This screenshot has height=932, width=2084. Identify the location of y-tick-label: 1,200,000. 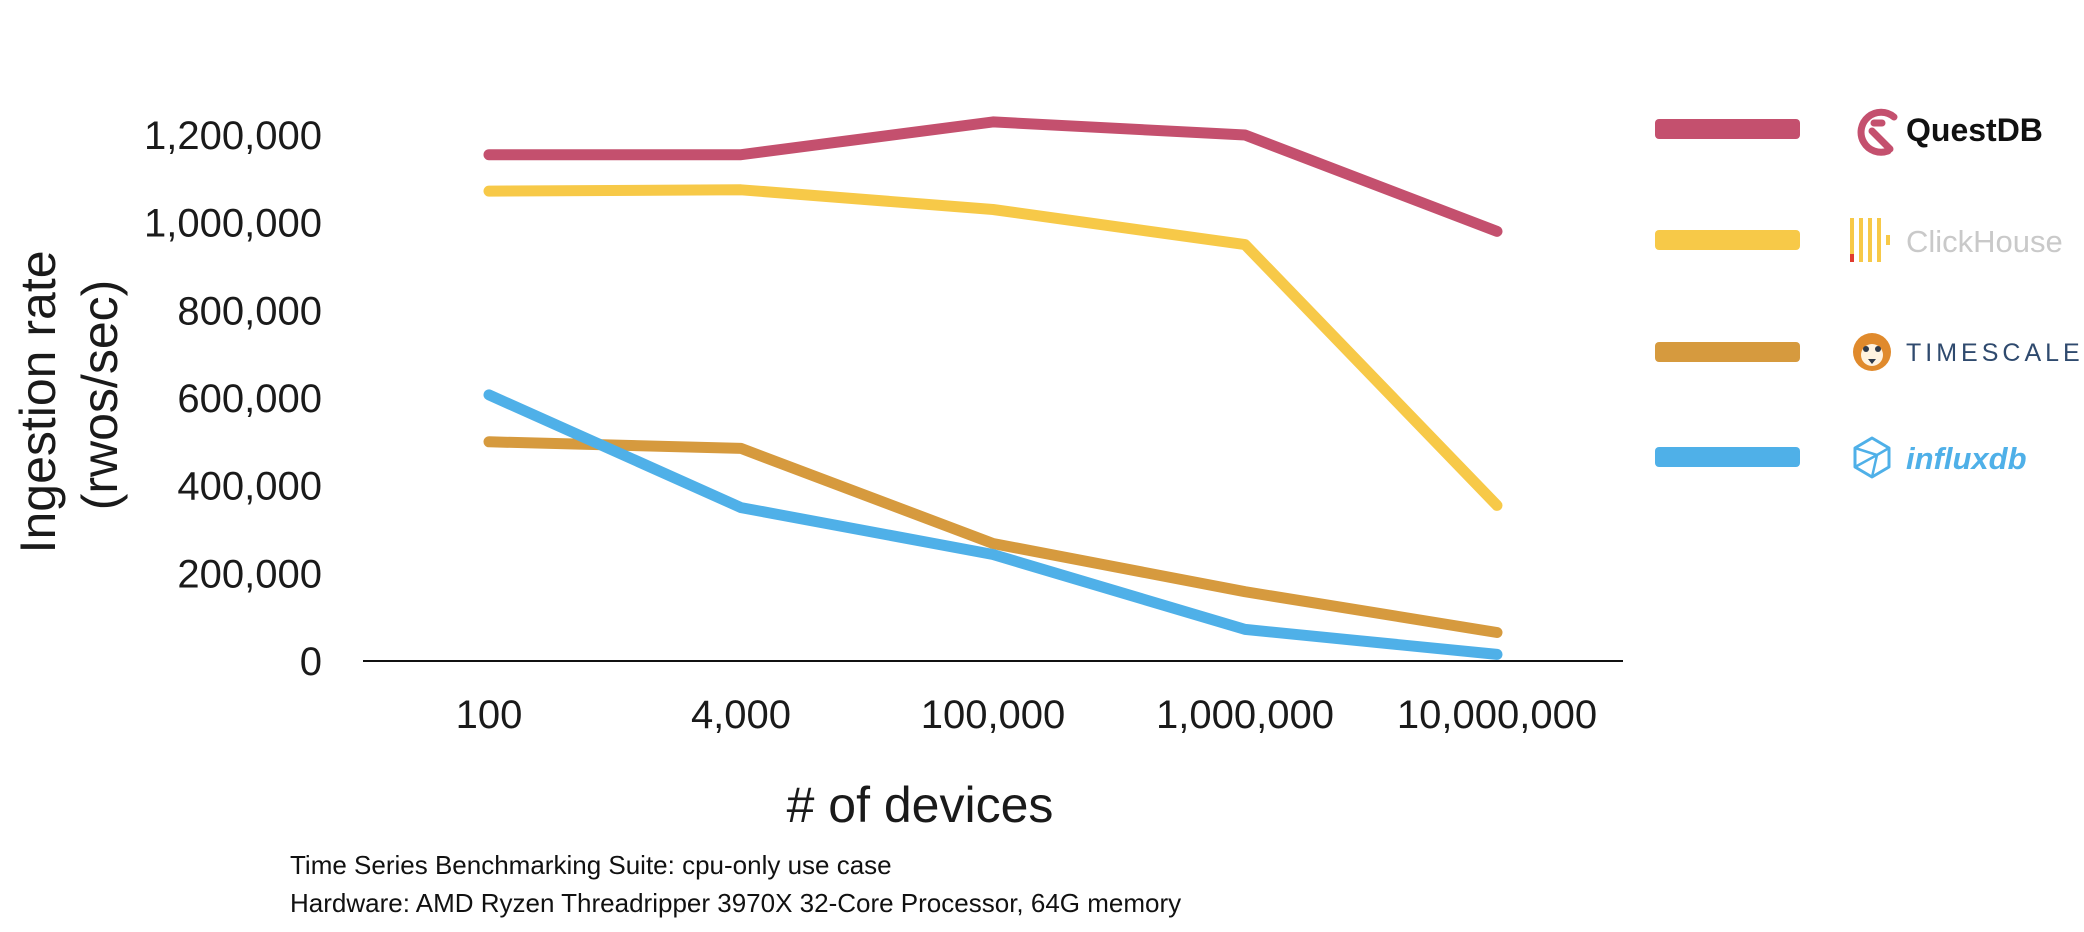
(233, 136).